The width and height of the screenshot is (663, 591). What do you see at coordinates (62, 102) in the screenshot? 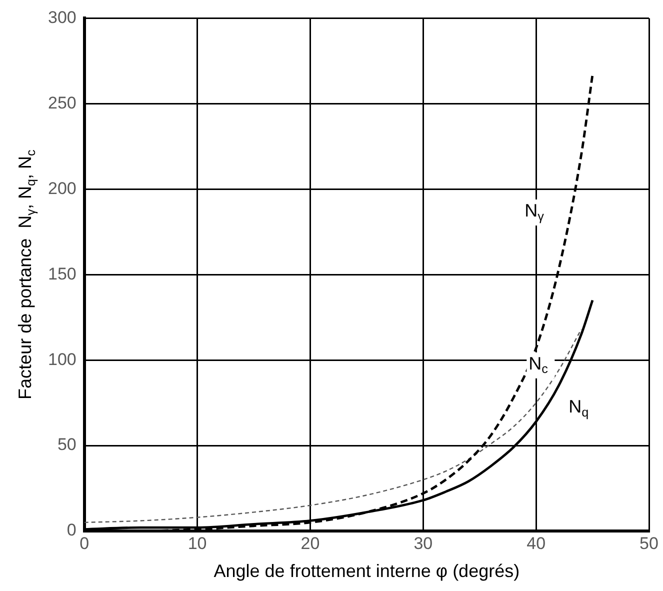
I see `y-tick-label: 250` at bounding box center [62, 102].